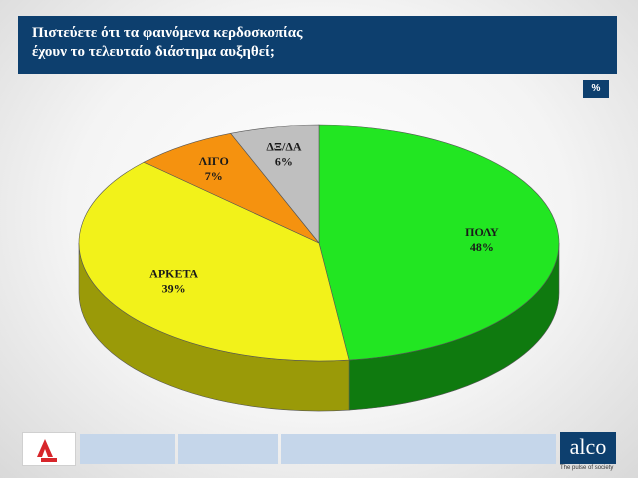 The image size is (638, 478). Describe the element at coordinates (587, 468) in the screenshot. I see `alco-tagline: The pulse of society` at that location.